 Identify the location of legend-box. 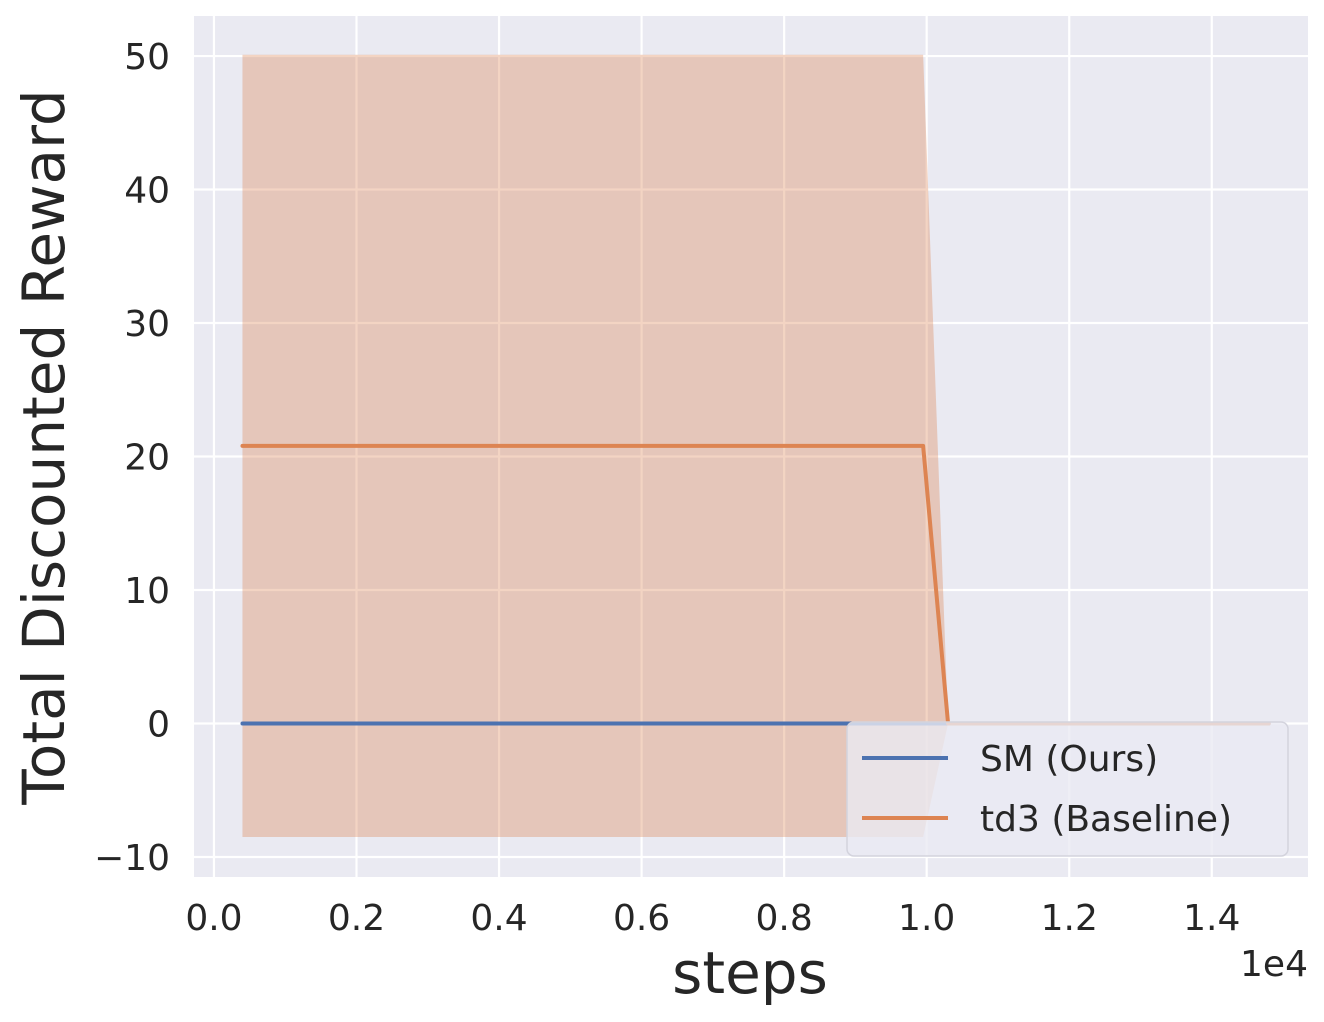
(1067, 789).